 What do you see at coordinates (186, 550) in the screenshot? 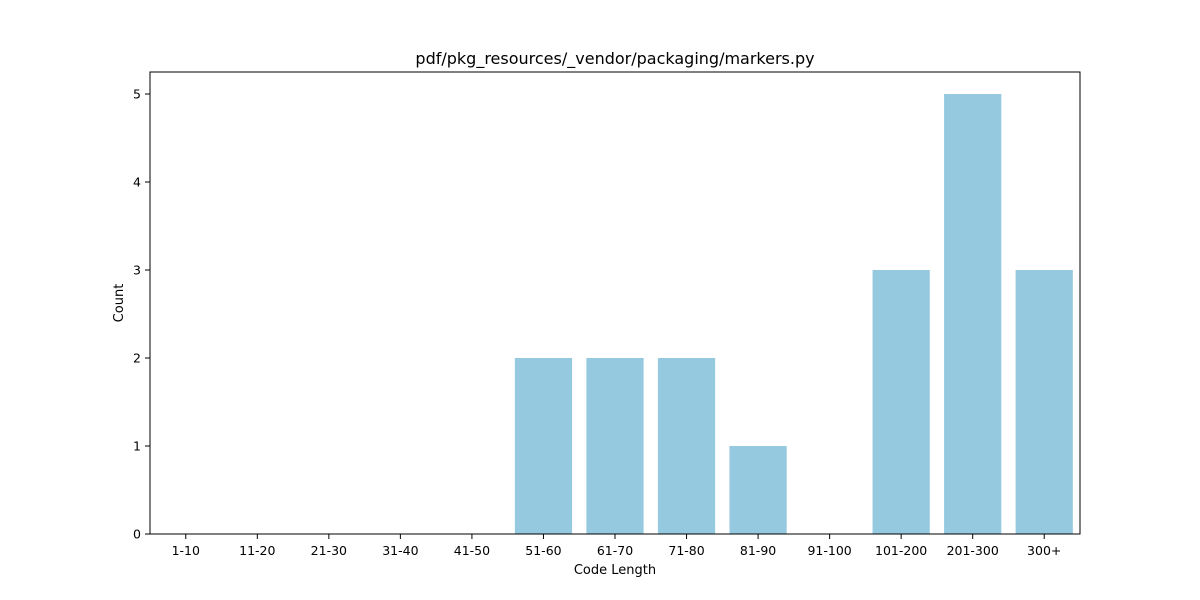
I see `x-tick-label: 1-10` at bounding box center [186, 550].